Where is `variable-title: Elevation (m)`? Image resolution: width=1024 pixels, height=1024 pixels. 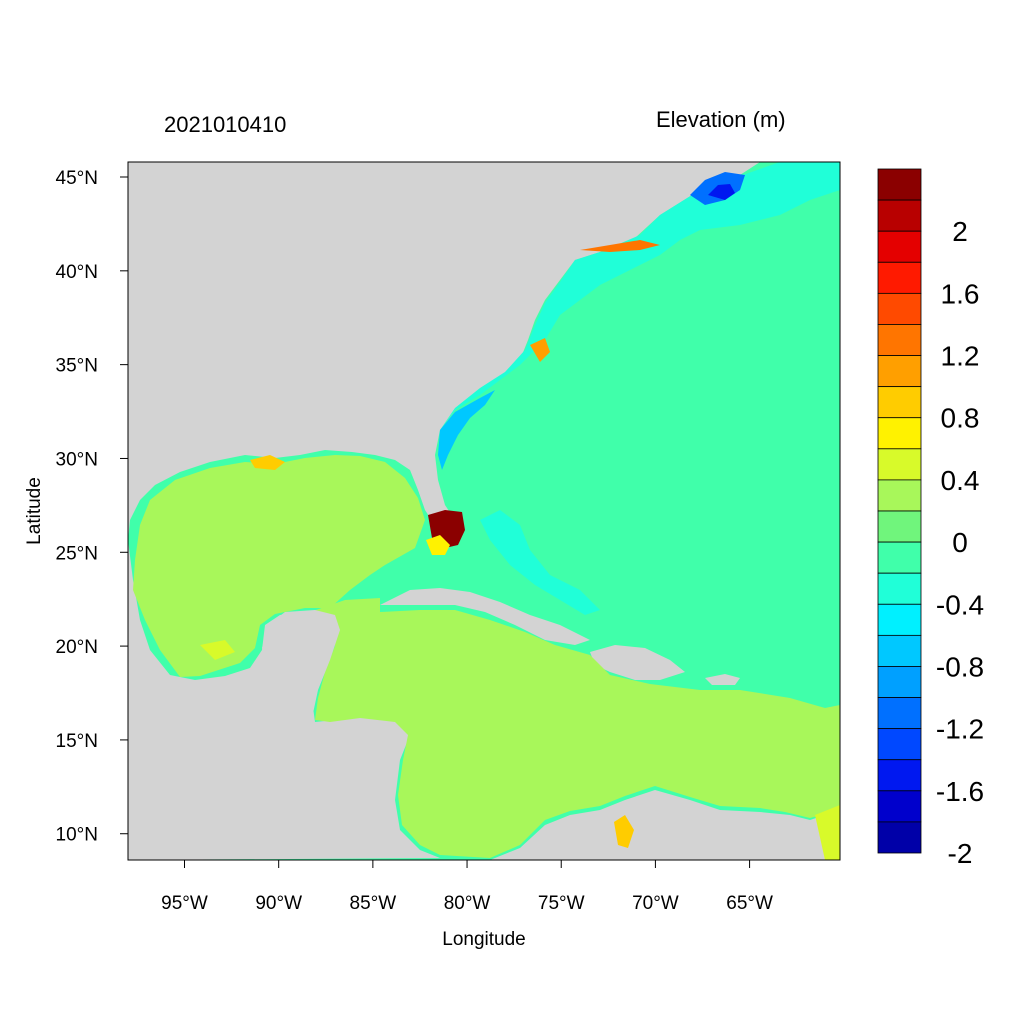 variable-title: Elevation (m) is located at coordinates (721, 119).